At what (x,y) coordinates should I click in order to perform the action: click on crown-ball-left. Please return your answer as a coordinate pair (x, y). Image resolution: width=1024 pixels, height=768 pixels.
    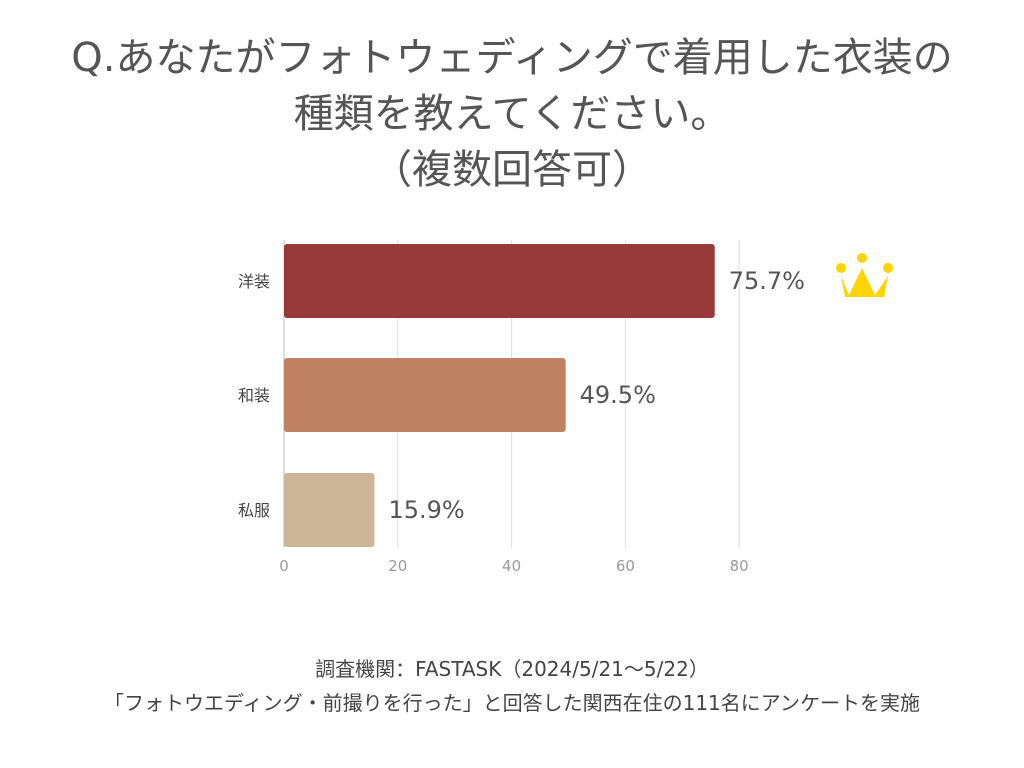
    Looking at the image, I should click on (841, 268).